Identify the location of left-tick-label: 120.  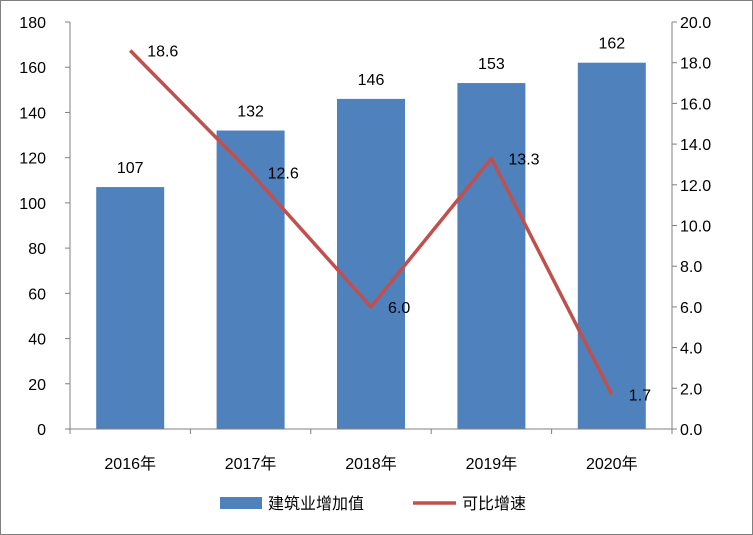
(32, 159).